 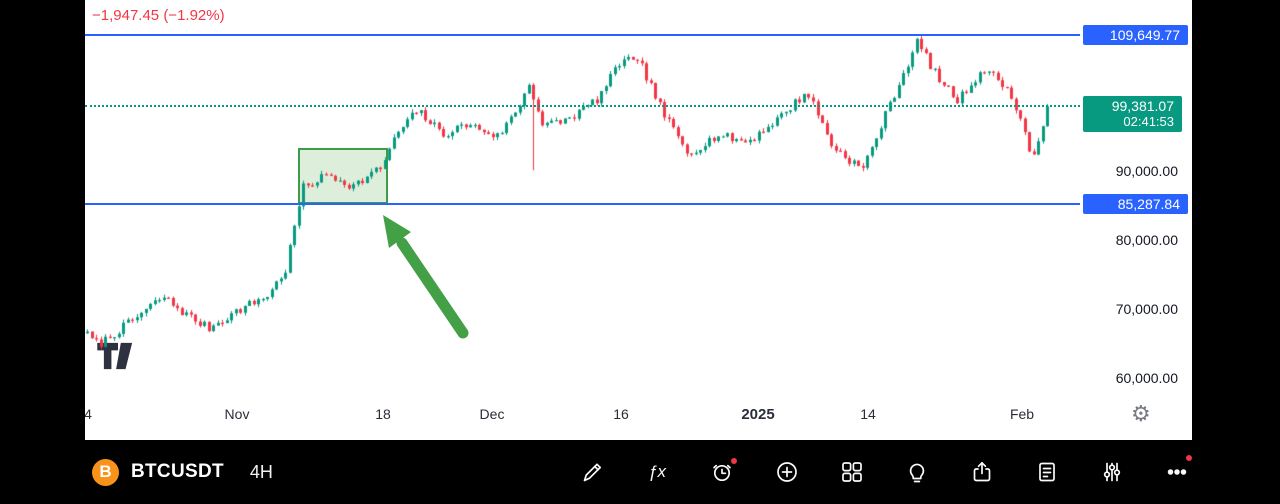 I want to click on bottom-toolbar: B BTCUSDT 4H ƒx, so click(x=640, y=472).